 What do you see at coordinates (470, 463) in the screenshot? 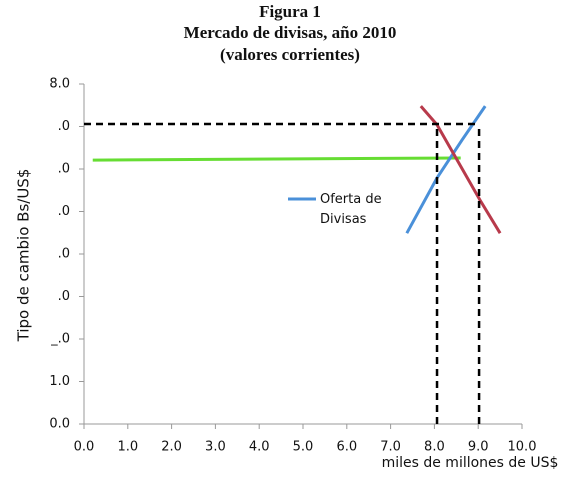
I see `x-axis-label: miles de millones de US$` at bounding box center [470, 463].